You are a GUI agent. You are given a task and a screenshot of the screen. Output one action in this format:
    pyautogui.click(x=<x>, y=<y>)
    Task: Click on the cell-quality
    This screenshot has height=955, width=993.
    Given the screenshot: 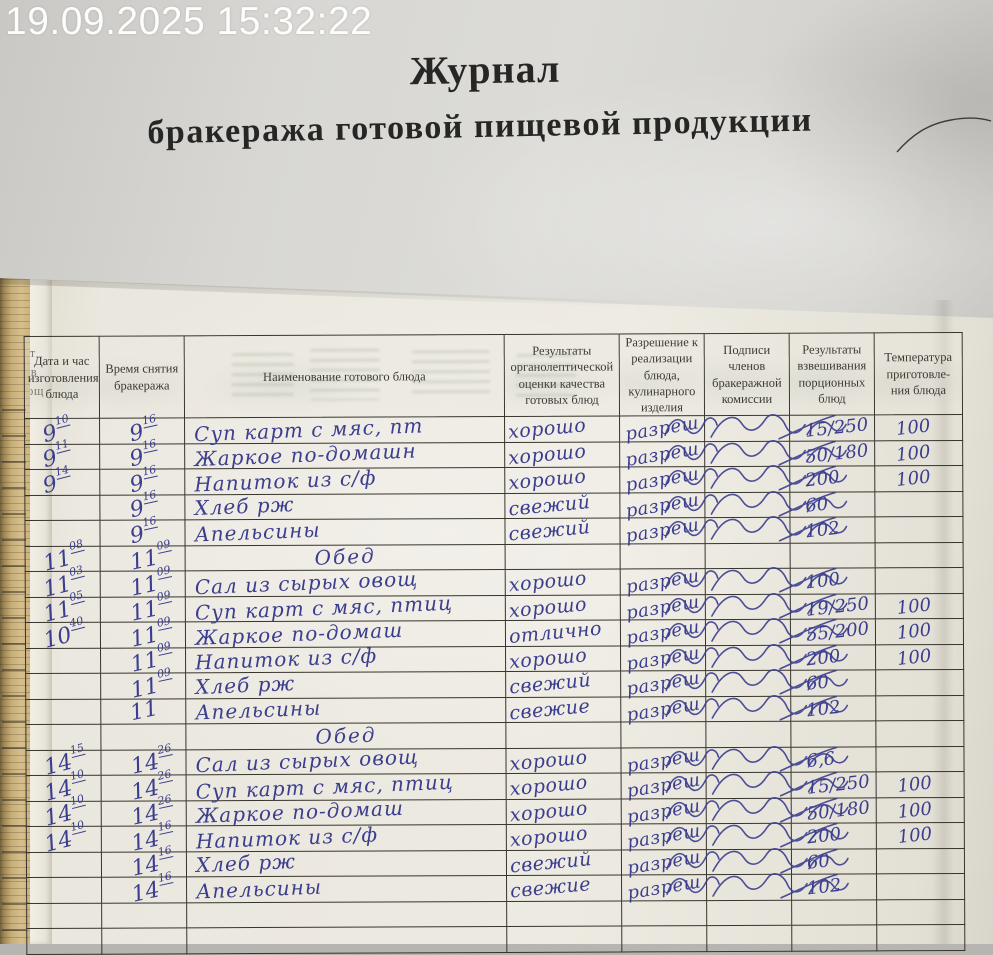 What is the action you would take?
    pyautogui.click(x=563, y=556)
    